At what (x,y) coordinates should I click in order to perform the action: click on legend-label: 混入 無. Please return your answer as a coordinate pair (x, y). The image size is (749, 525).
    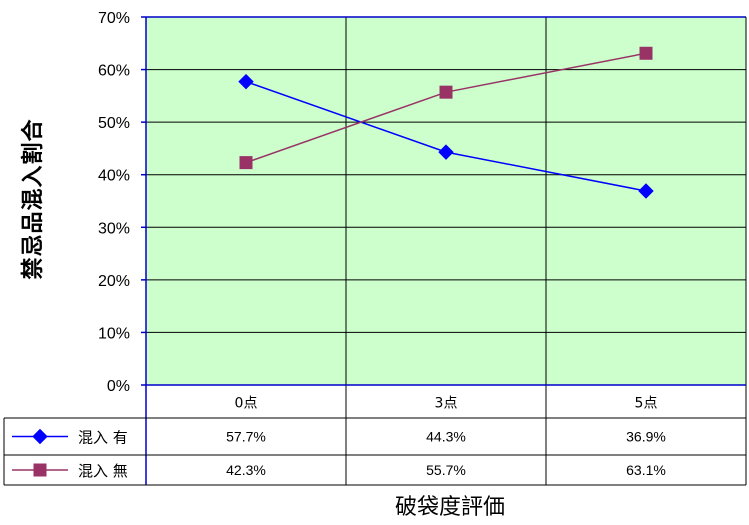
    Looking at the image, I should click on (103, 471).